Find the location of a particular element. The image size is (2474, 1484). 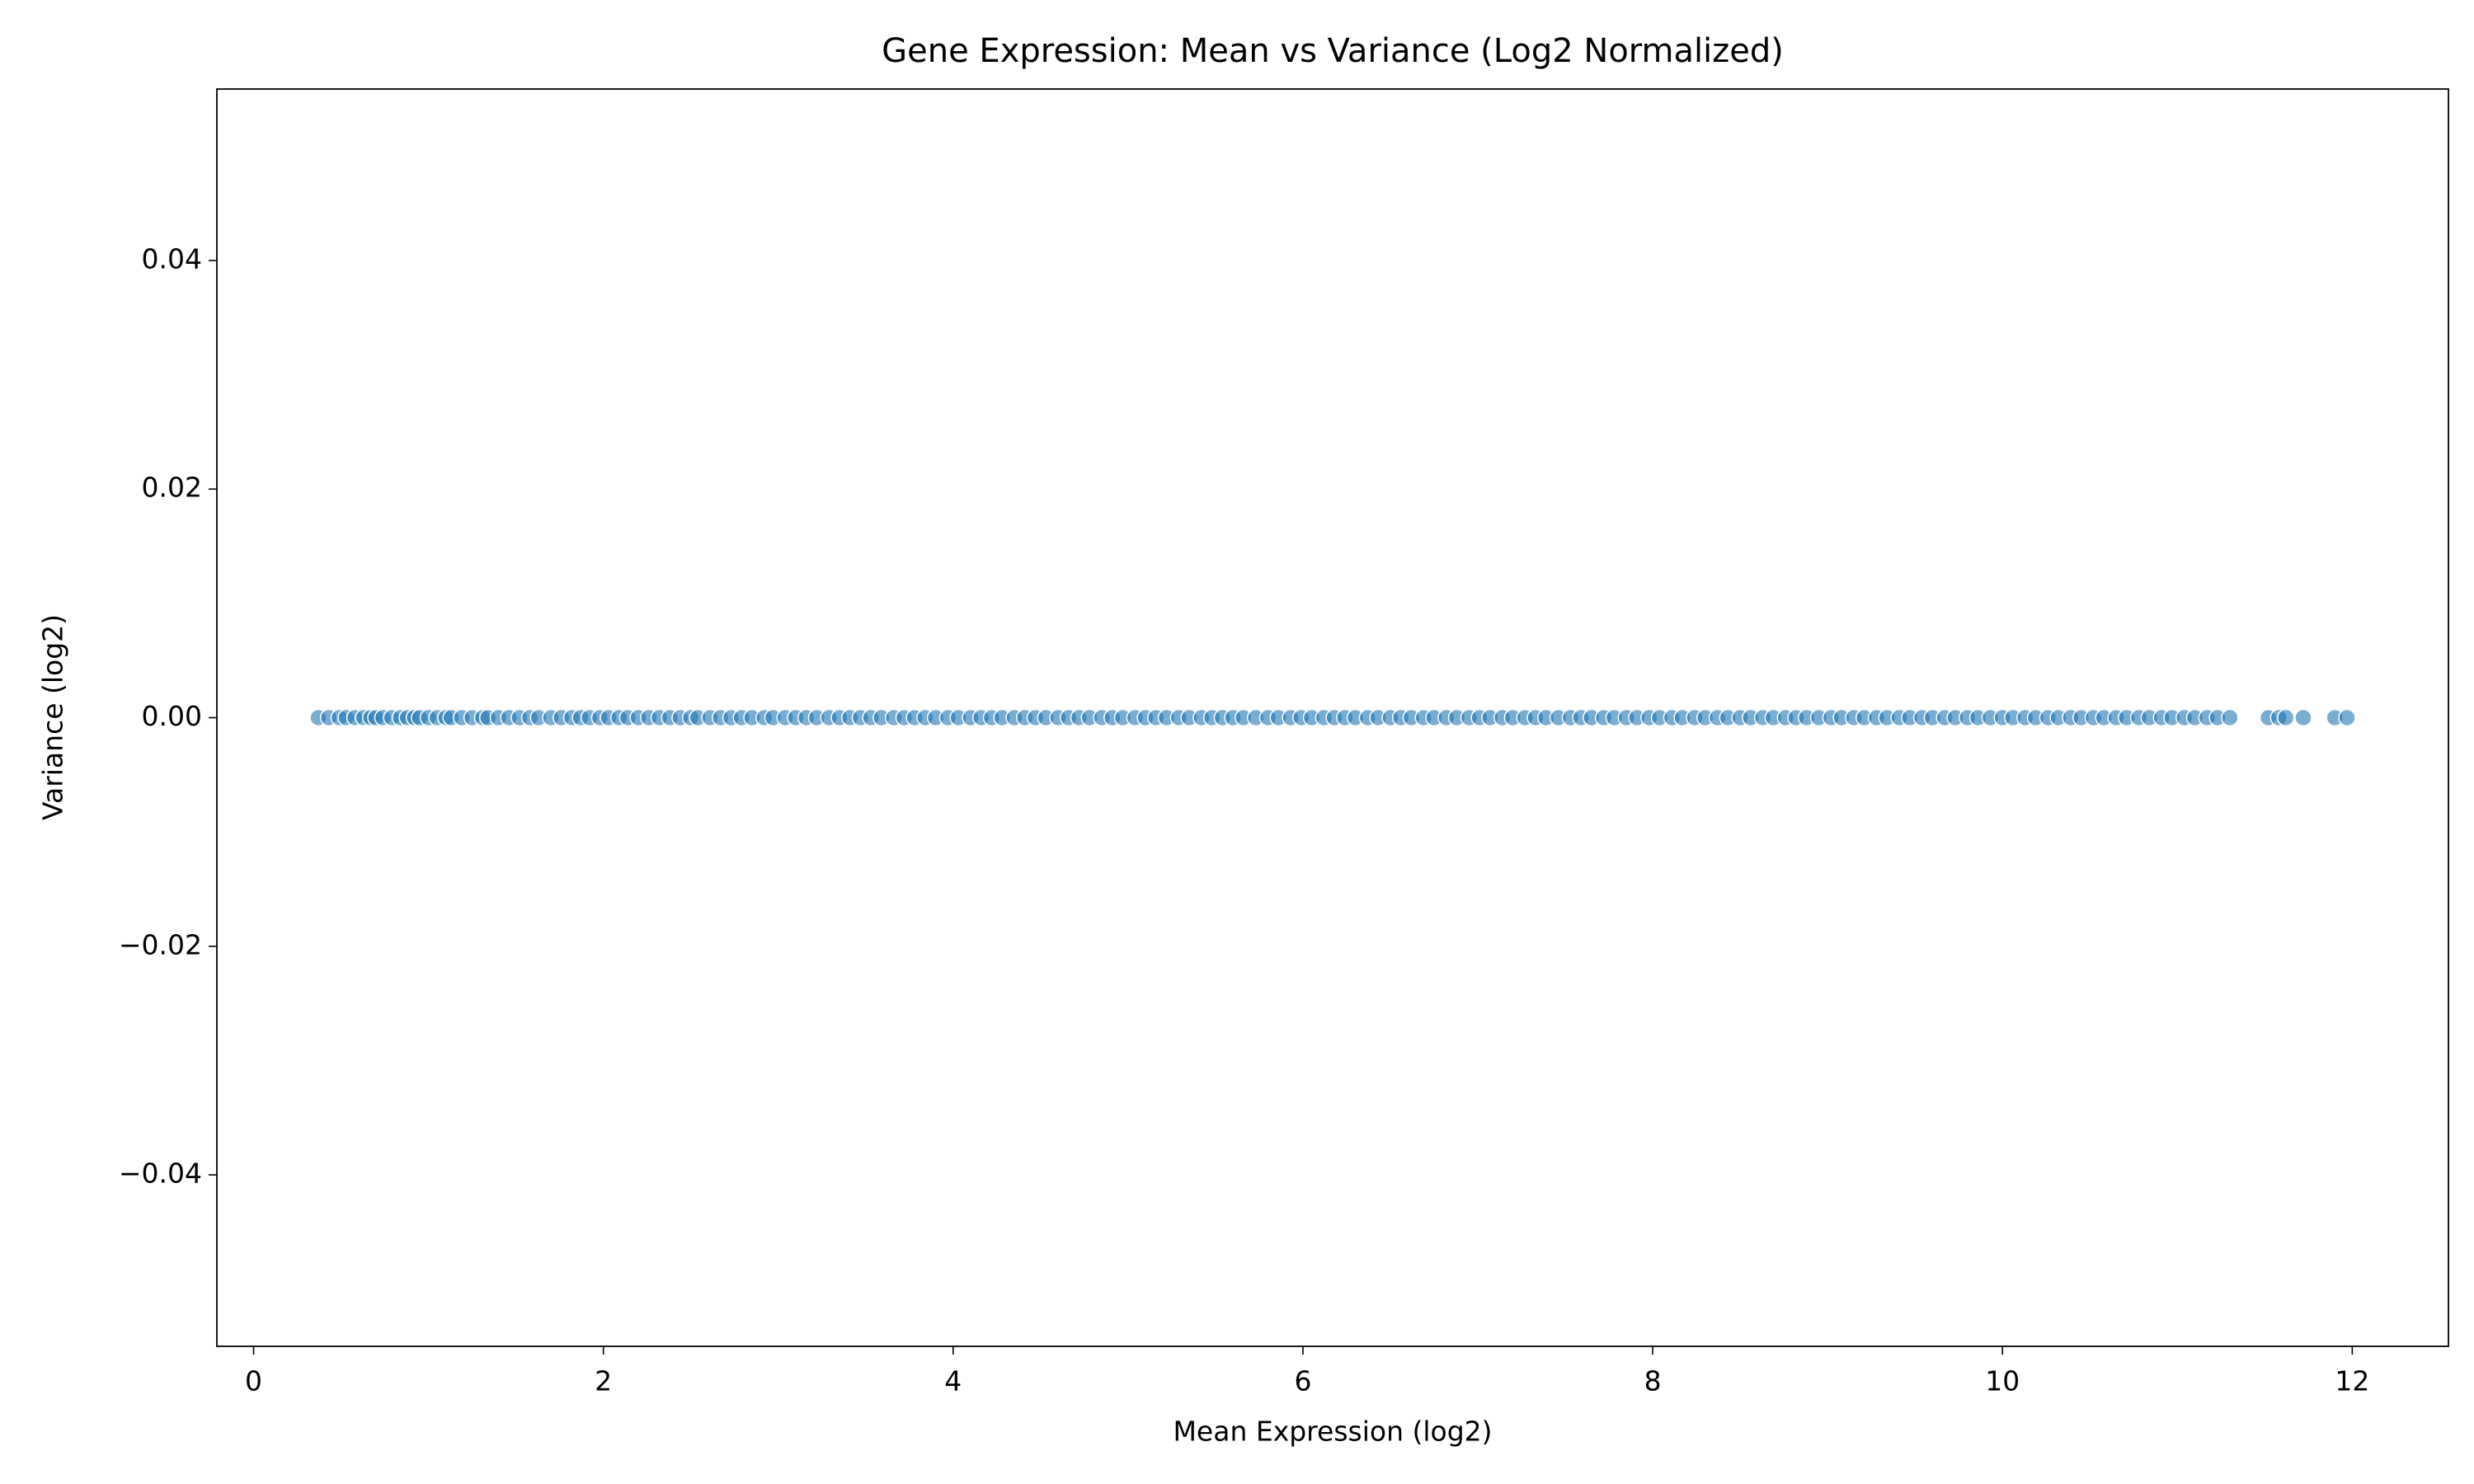

x-tick-label: 2 is located at coordinates (603, 1381).